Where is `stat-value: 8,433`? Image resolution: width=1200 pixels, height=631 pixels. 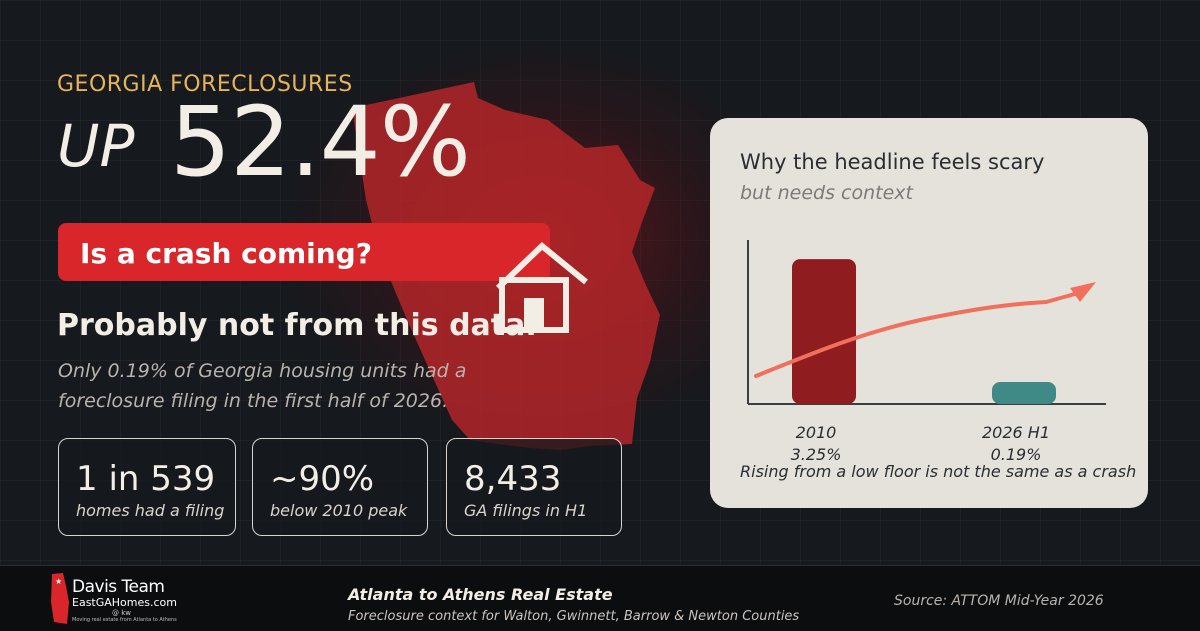
stat-value: 8,433 is located at coordinates (513, 479).